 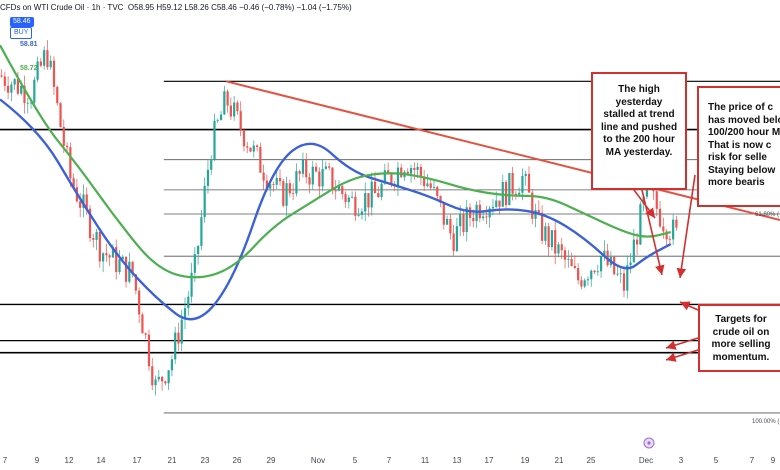 What do you see at coordinates (649, 443) in the screenshot?
I see `calendar-icon` at bounding box center [649, 443].